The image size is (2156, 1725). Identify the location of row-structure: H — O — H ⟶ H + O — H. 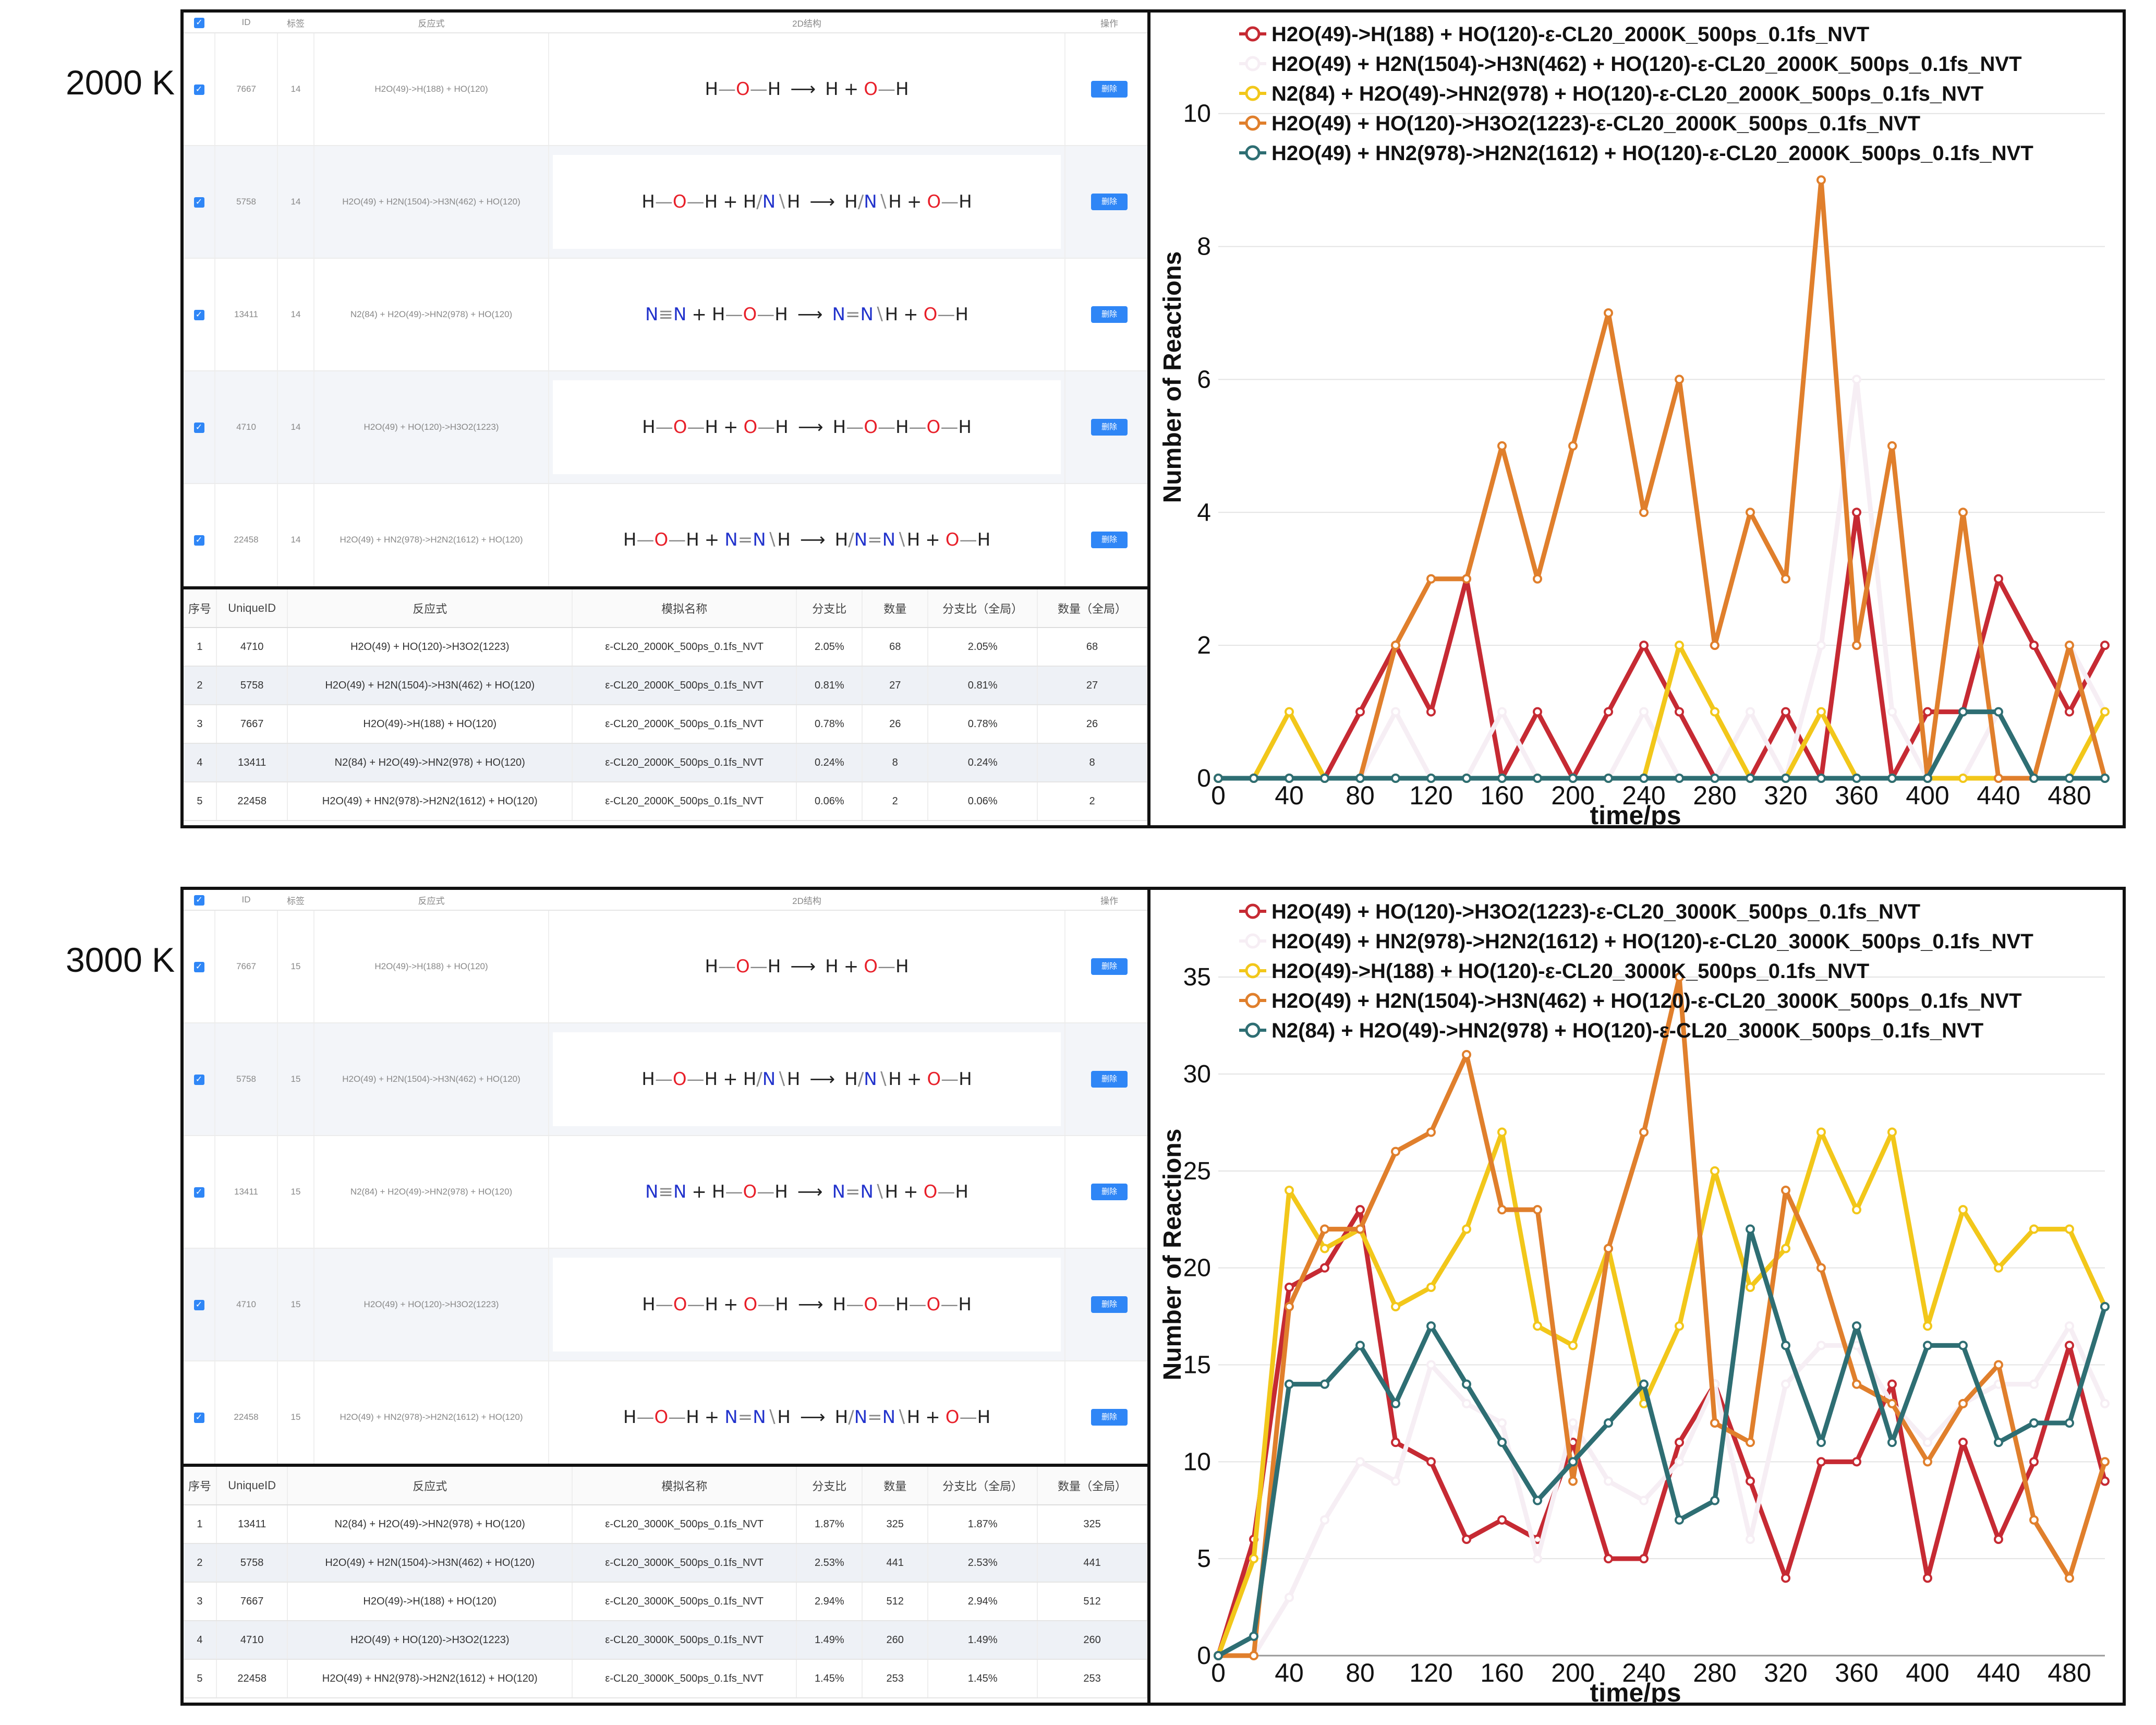
(807, 966).